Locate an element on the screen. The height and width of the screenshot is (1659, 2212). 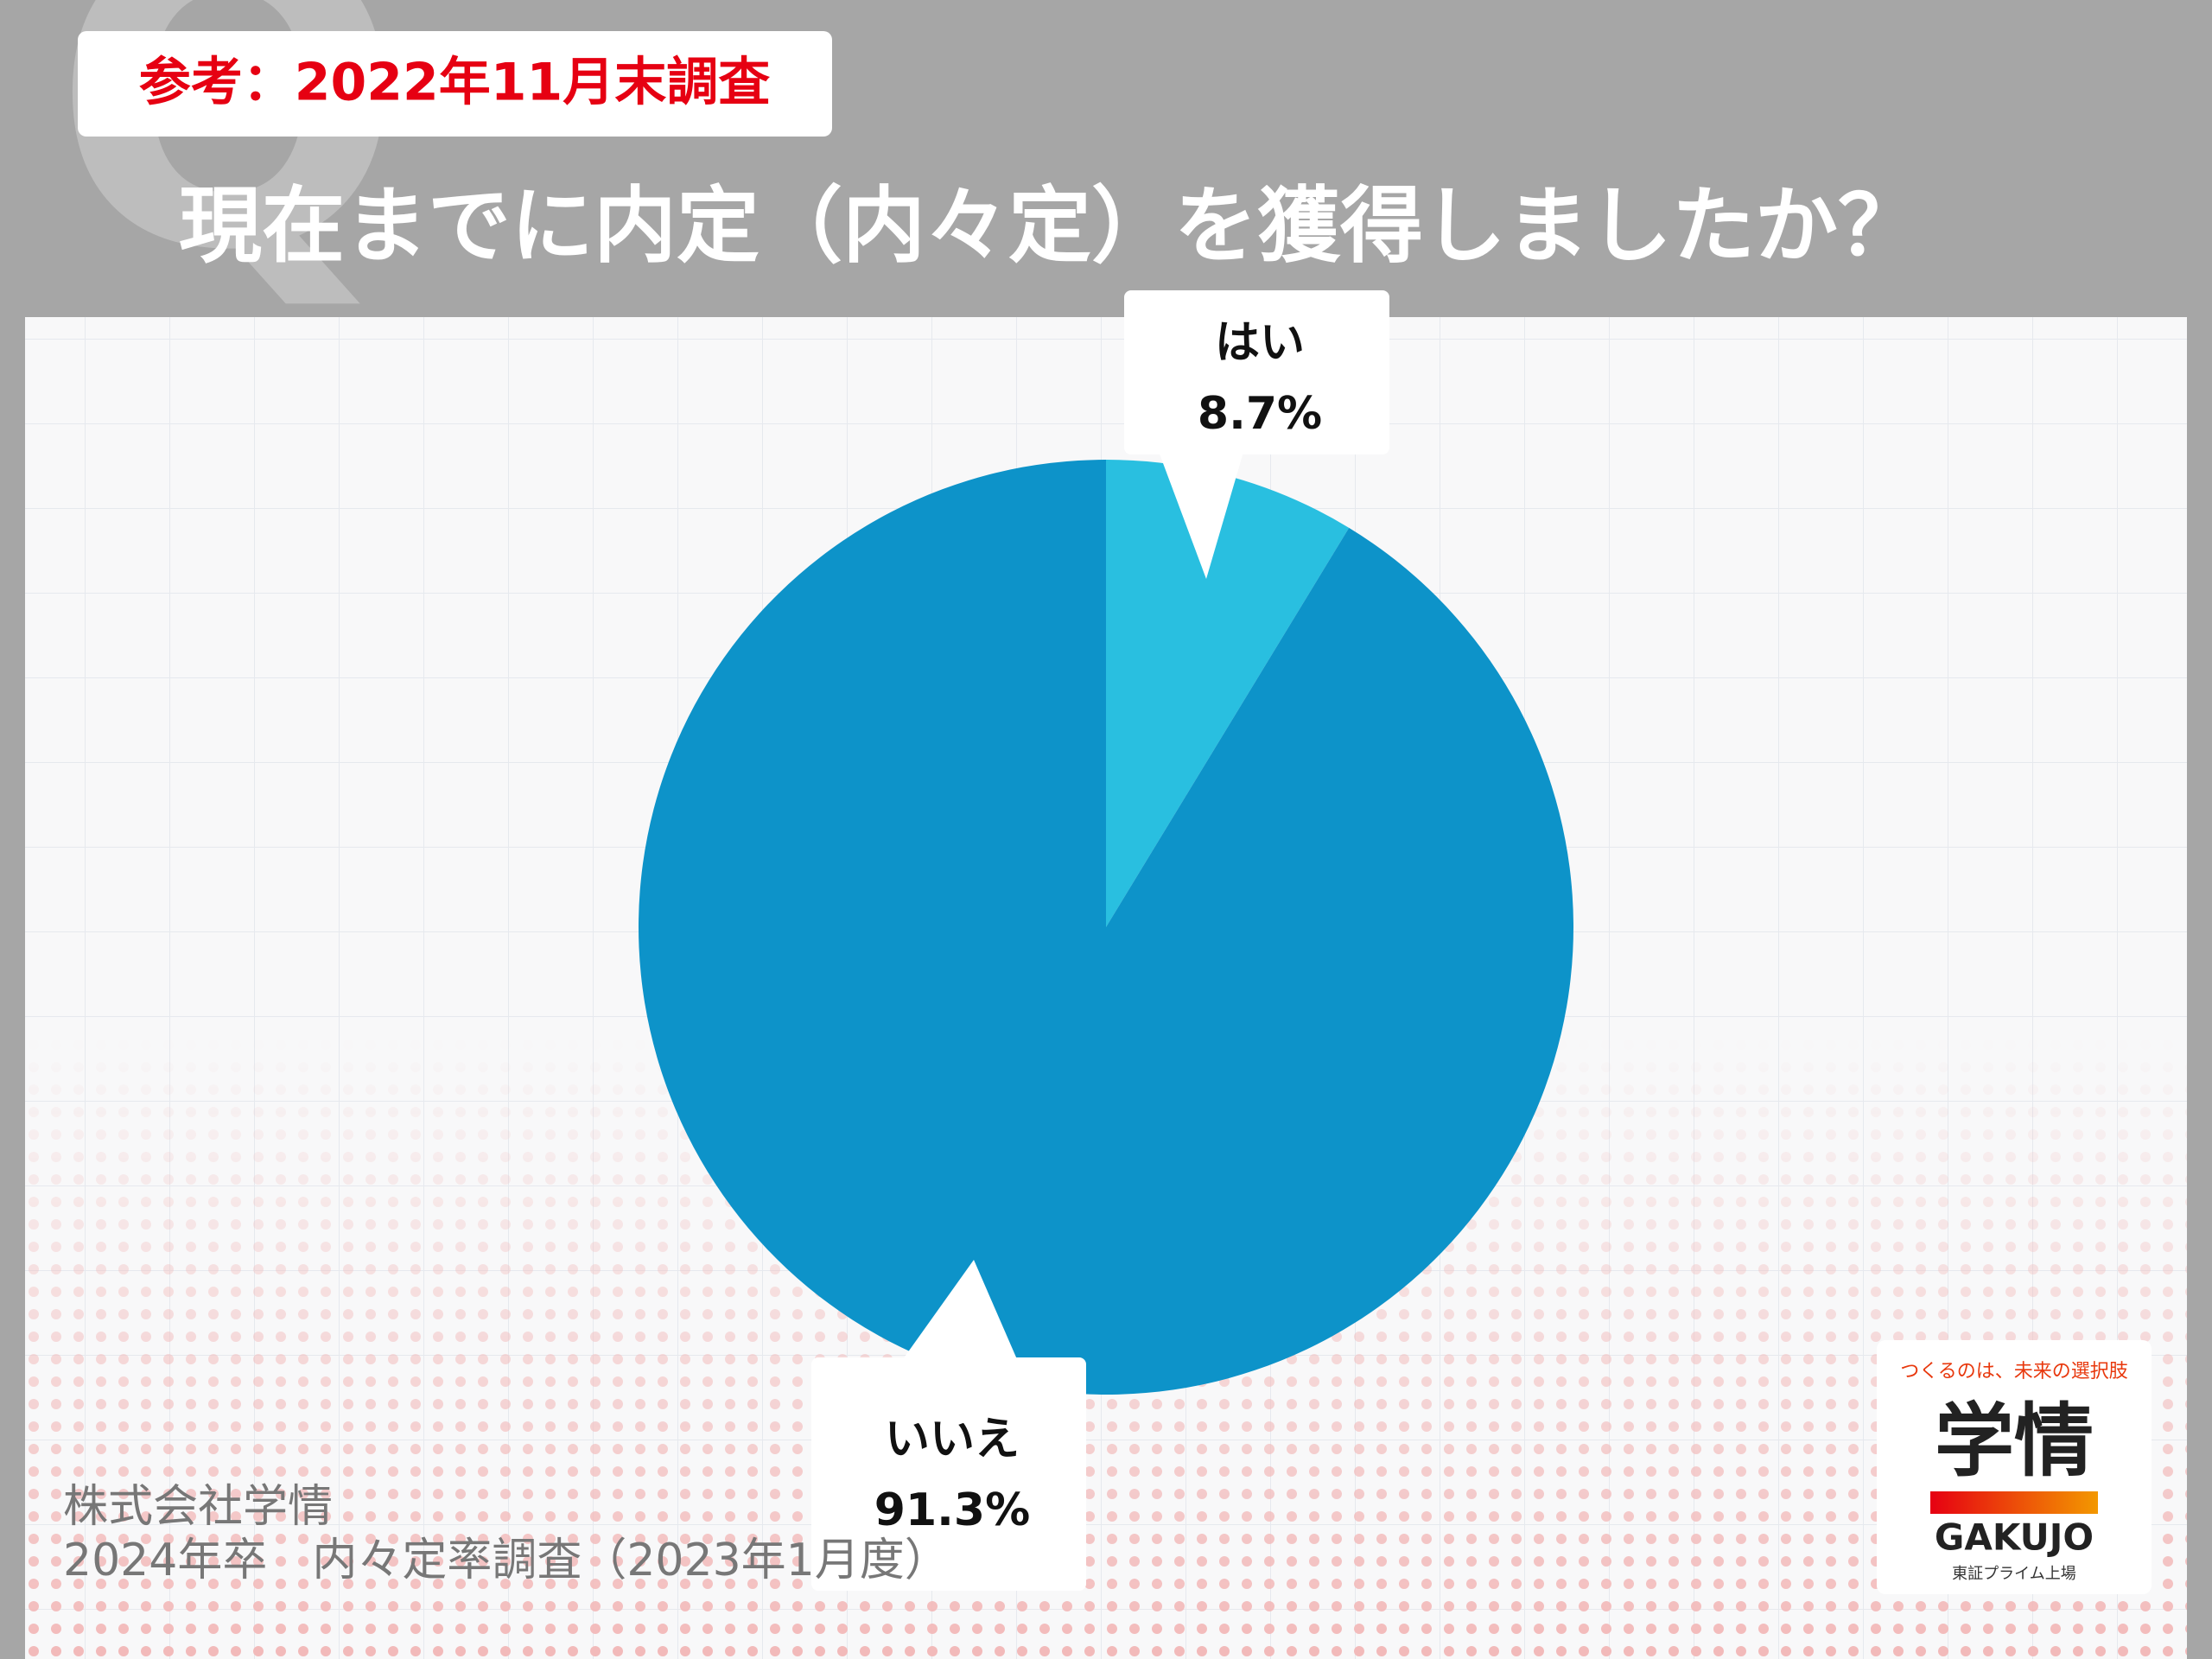
logo-roman: GAKUJO is located at coordinates (2014, 1537).